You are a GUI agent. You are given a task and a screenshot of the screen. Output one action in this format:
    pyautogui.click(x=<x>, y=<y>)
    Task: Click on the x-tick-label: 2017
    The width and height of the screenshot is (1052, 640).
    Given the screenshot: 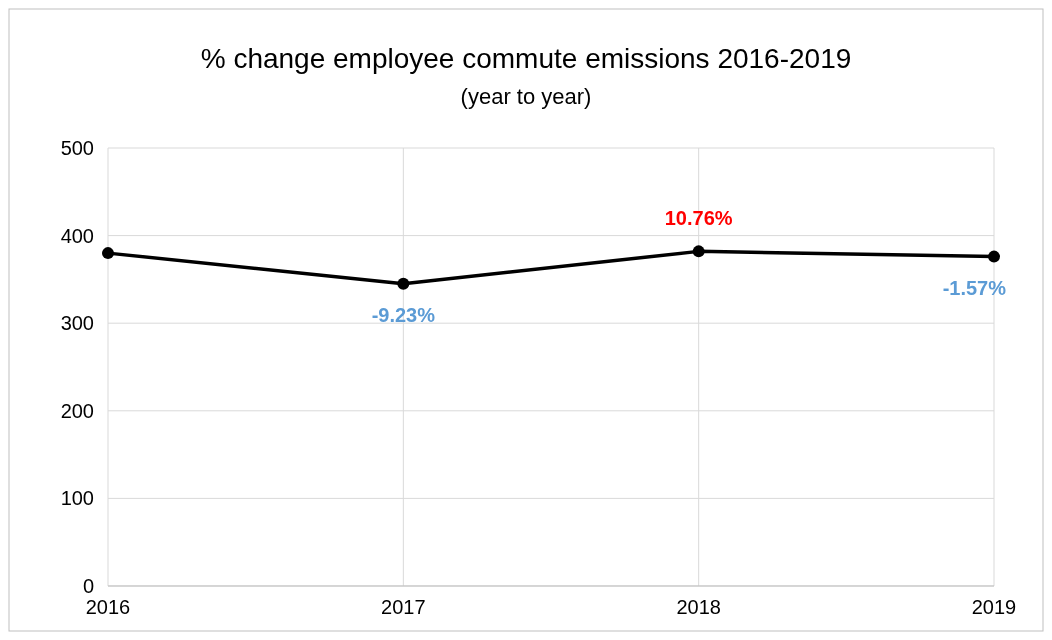 What is the action you would take?
    pyautogui.click(x=403, y=607)
    